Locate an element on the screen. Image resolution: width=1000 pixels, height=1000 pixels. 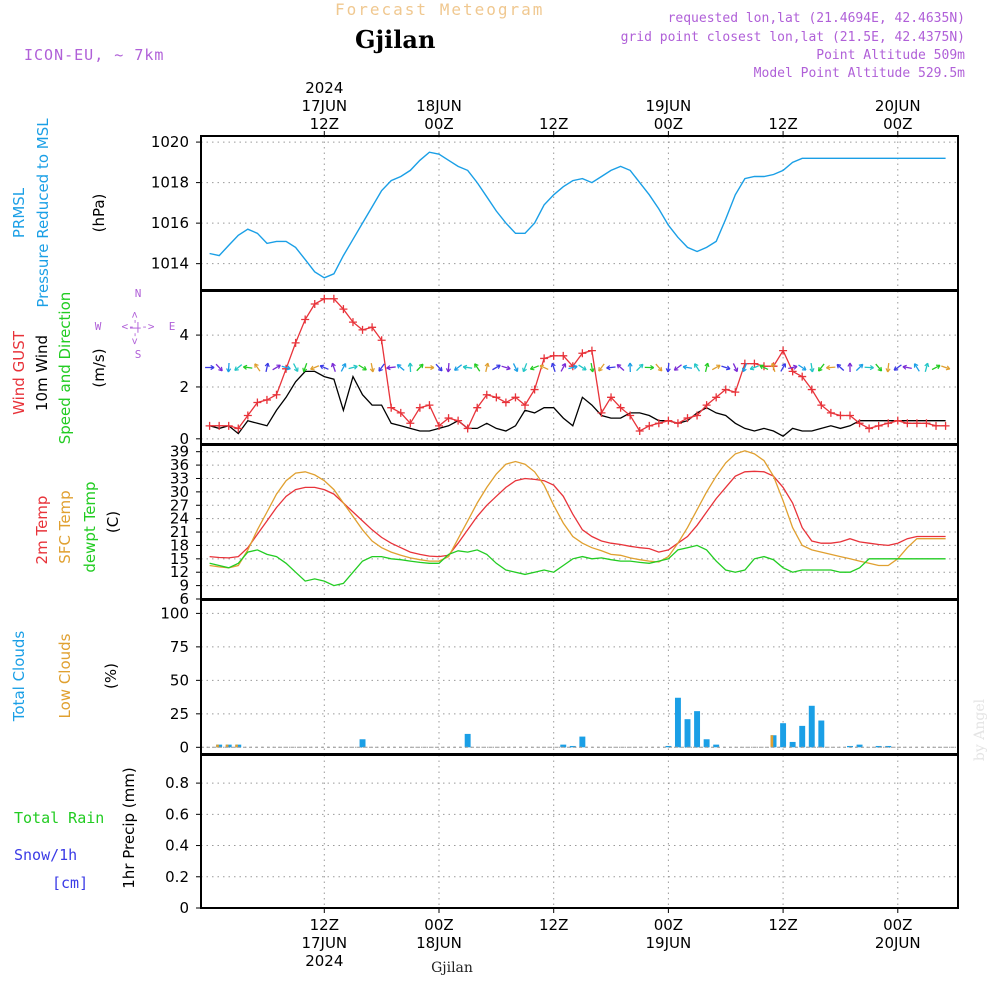
low-clouds-bar is located at coordinates (227, 746).